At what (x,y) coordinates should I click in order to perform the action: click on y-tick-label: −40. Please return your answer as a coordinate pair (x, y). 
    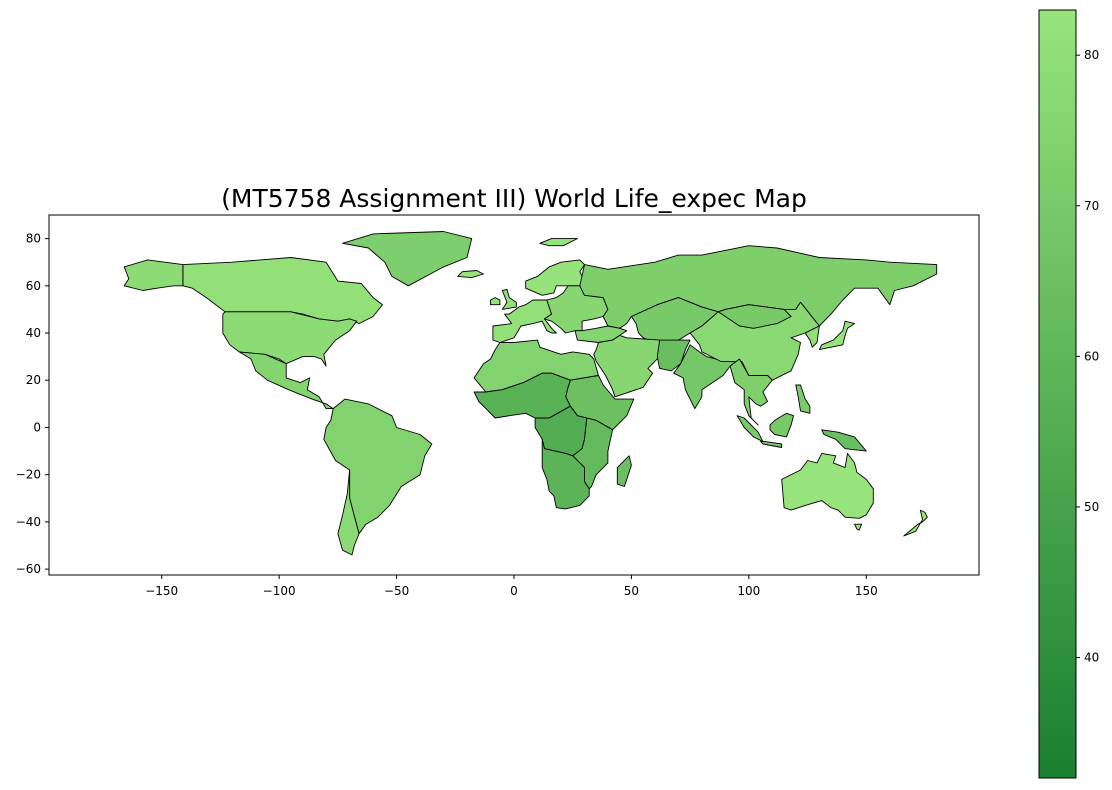
    Looking at the image, I should click on (28, 522).